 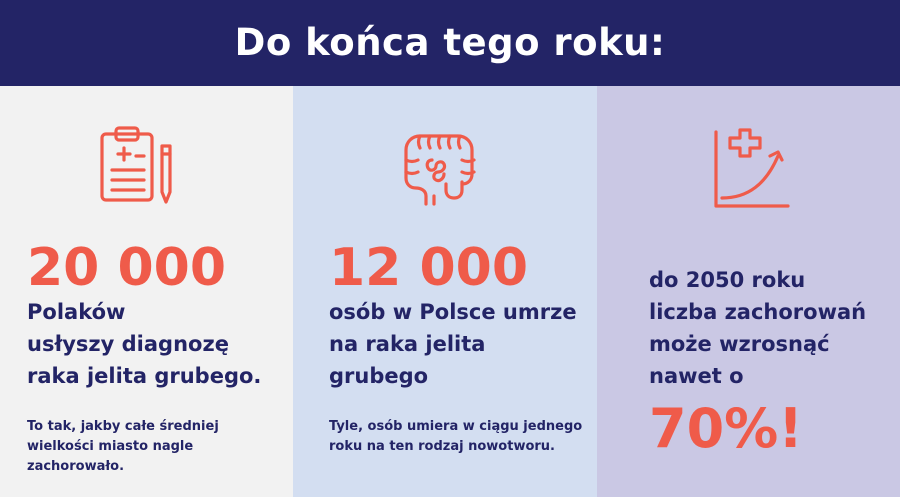 What do you see at coordinates (429, 268) in the screenshot?
I see `stat-number: 12 000` at bounding box center [429, 268].